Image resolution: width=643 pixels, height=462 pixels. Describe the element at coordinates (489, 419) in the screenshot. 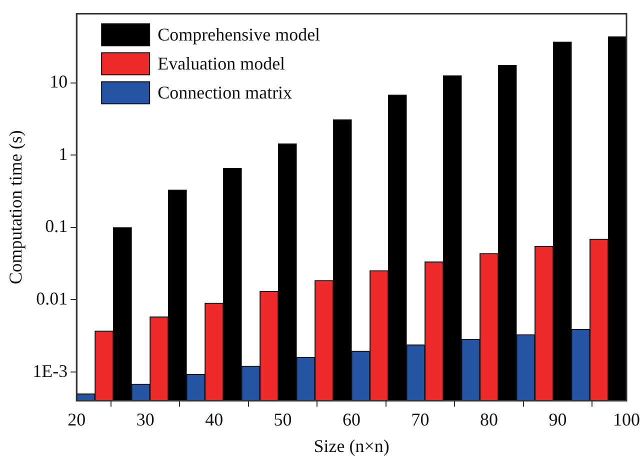

I see `x-tick-label: 80` at that location.